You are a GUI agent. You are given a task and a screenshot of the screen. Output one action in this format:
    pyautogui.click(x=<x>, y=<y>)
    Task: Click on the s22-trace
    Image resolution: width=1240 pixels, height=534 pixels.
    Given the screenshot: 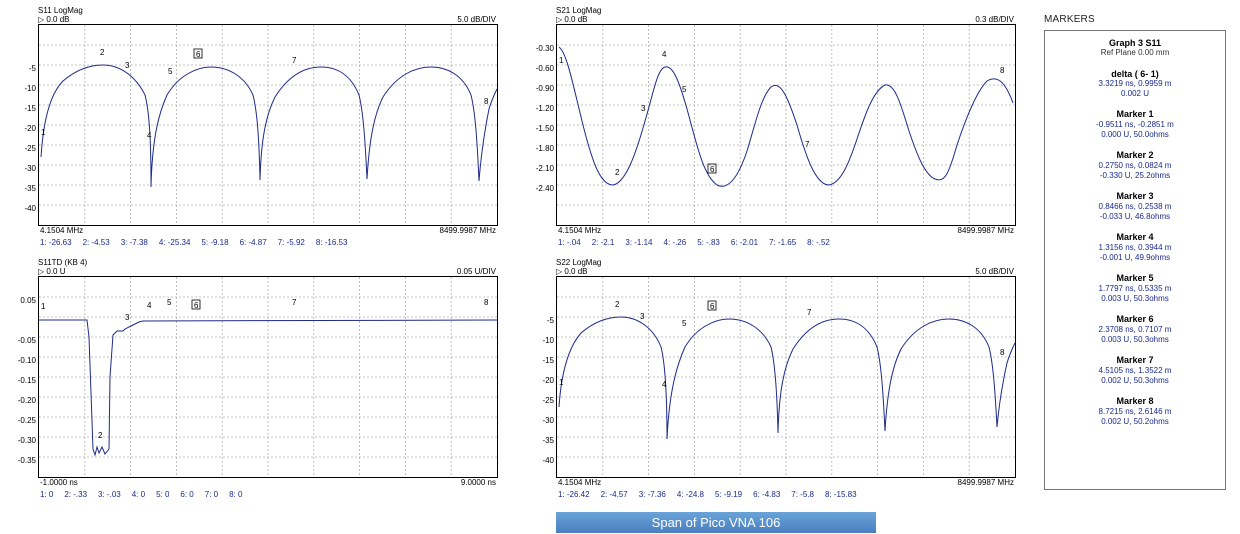 What is the action you would take?
    pyautogui.click(x=787, y=378)
    